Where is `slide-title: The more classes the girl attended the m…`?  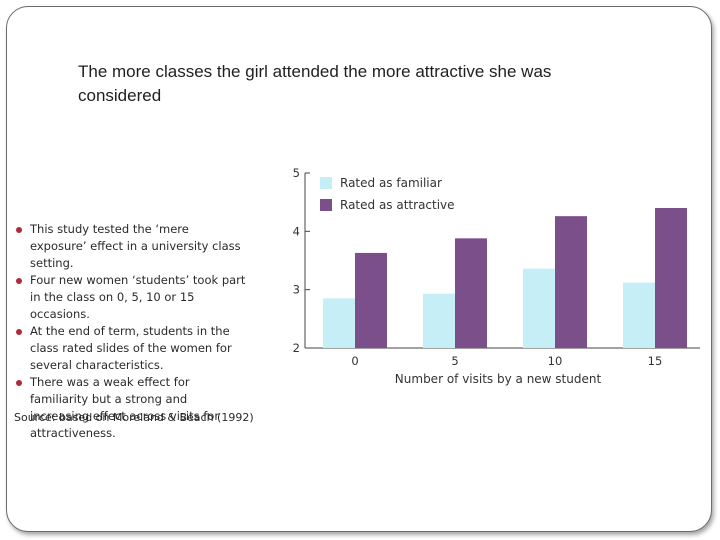 slide-title: The more classes the girl attended the m… is located at coordinates (315, 83).